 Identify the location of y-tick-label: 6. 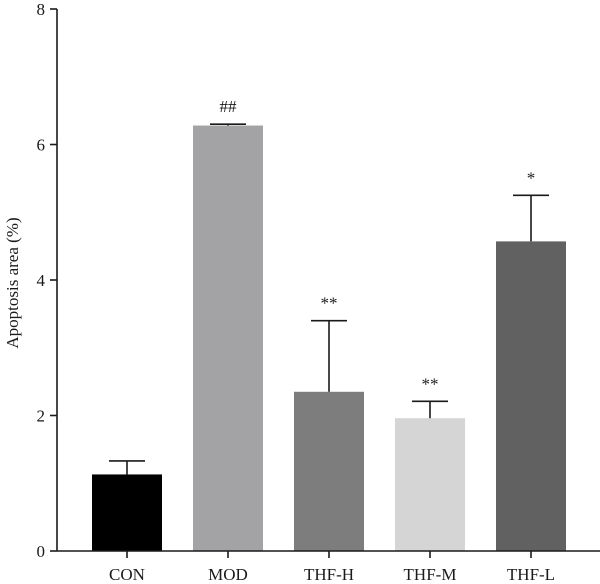
(41, 145).